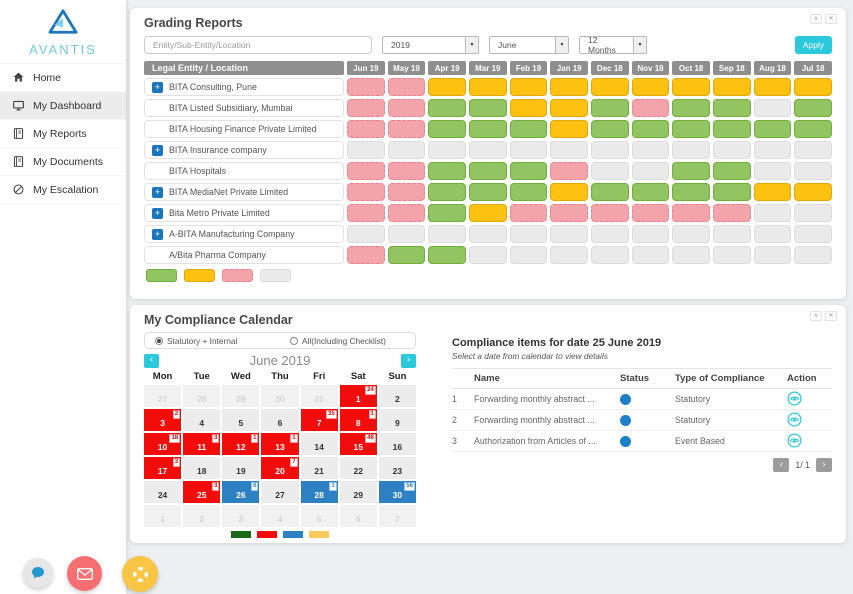  I want to click on col-name: Name, so click(487, 378).